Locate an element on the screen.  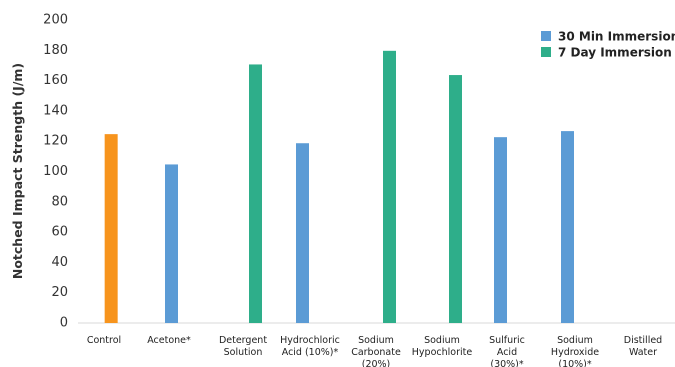
bar-control is located at coordinates (111, 228).